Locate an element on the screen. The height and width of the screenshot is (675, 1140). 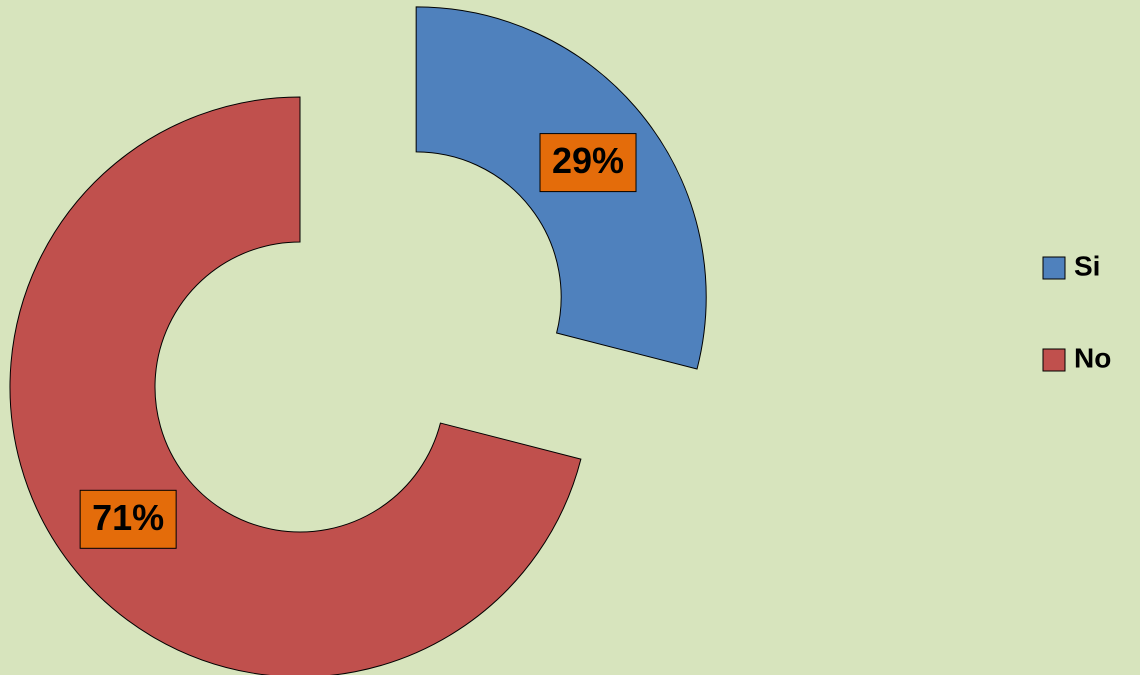
data-label: 29% is located at coordinates (588, 160).